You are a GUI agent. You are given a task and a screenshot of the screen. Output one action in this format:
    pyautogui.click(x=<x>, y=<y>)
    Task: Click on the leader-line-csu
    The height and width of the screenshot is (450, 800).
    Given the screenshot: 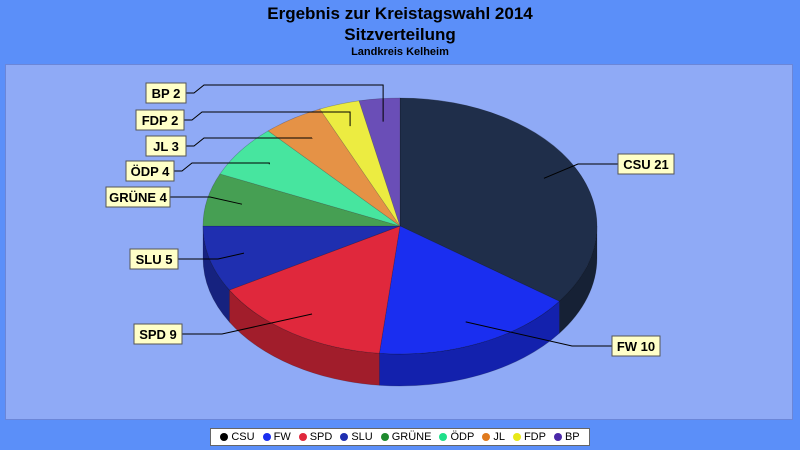 What is the action you would take?
    pyautogui.click(x=580, y=171)
    